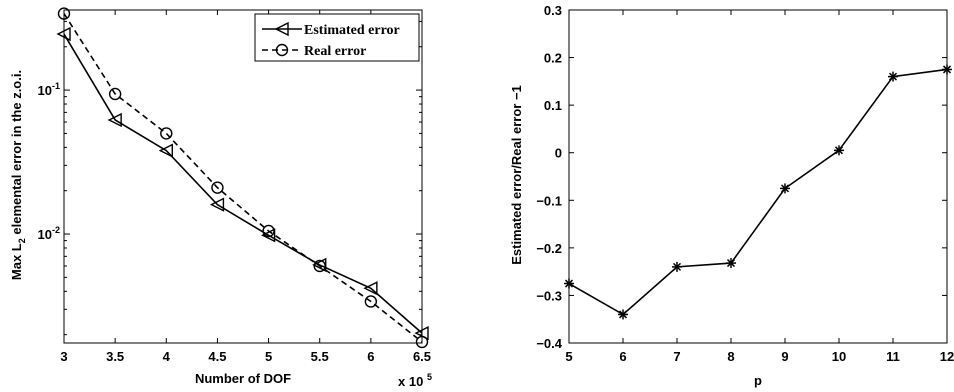  Describe the element at coordinates (730, 356) in the screenshot. I see `right-x-tick-label: 8` at that location.